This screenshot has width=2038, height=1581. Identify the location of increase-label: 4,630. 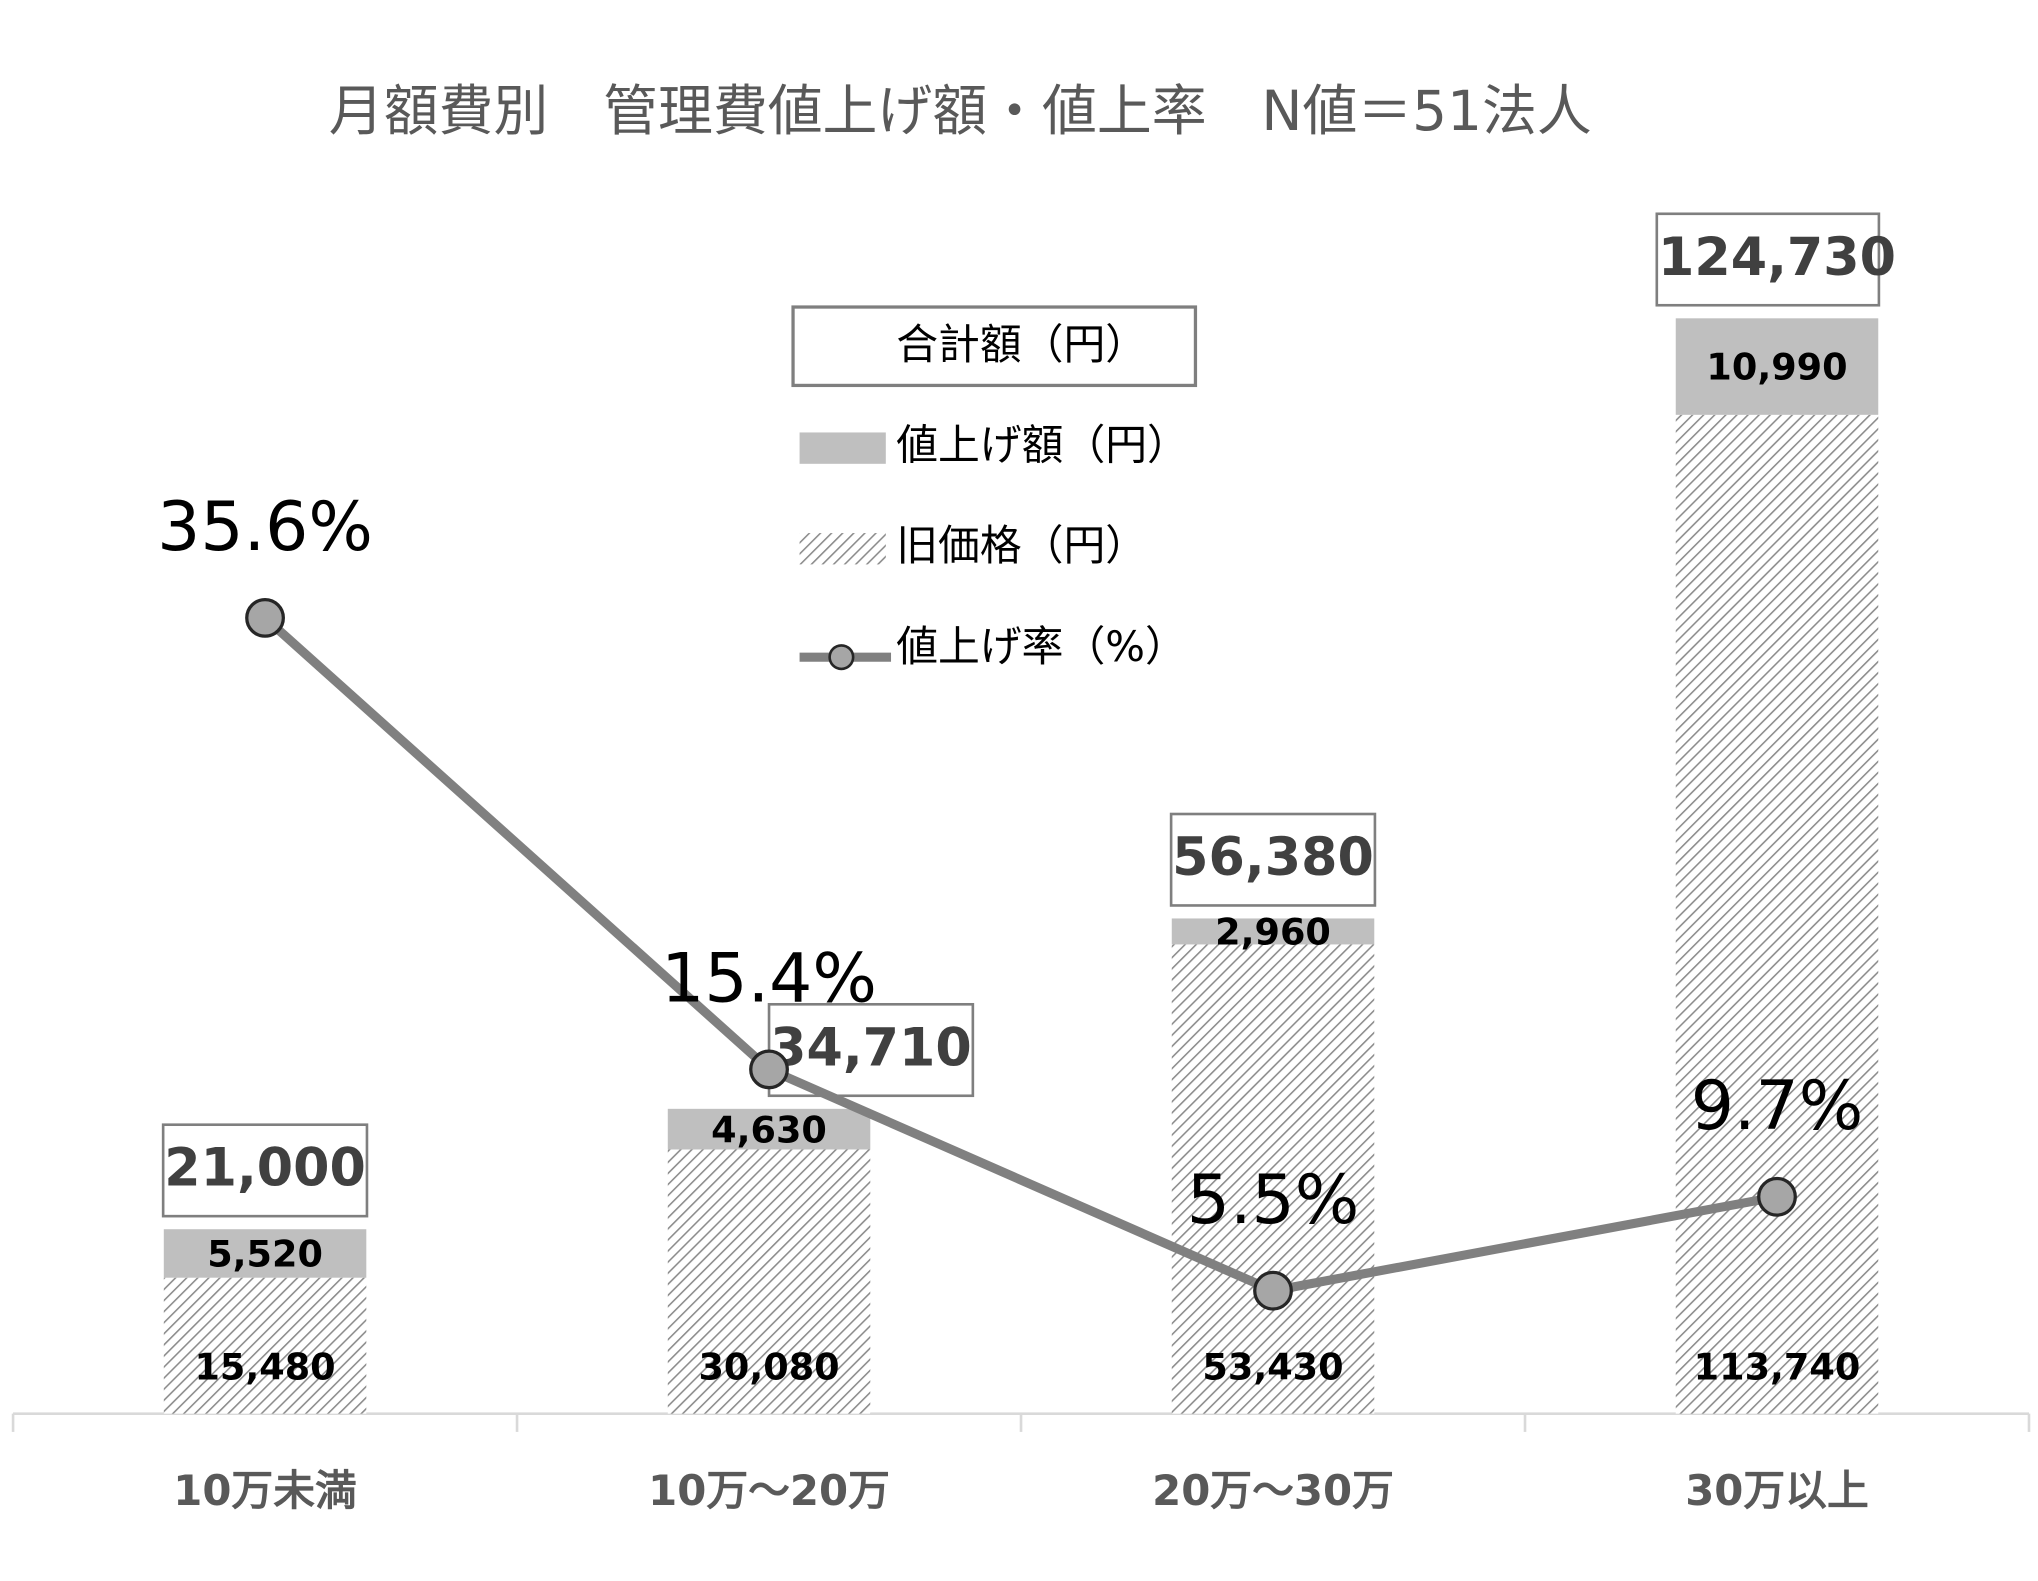
(769, 1129).